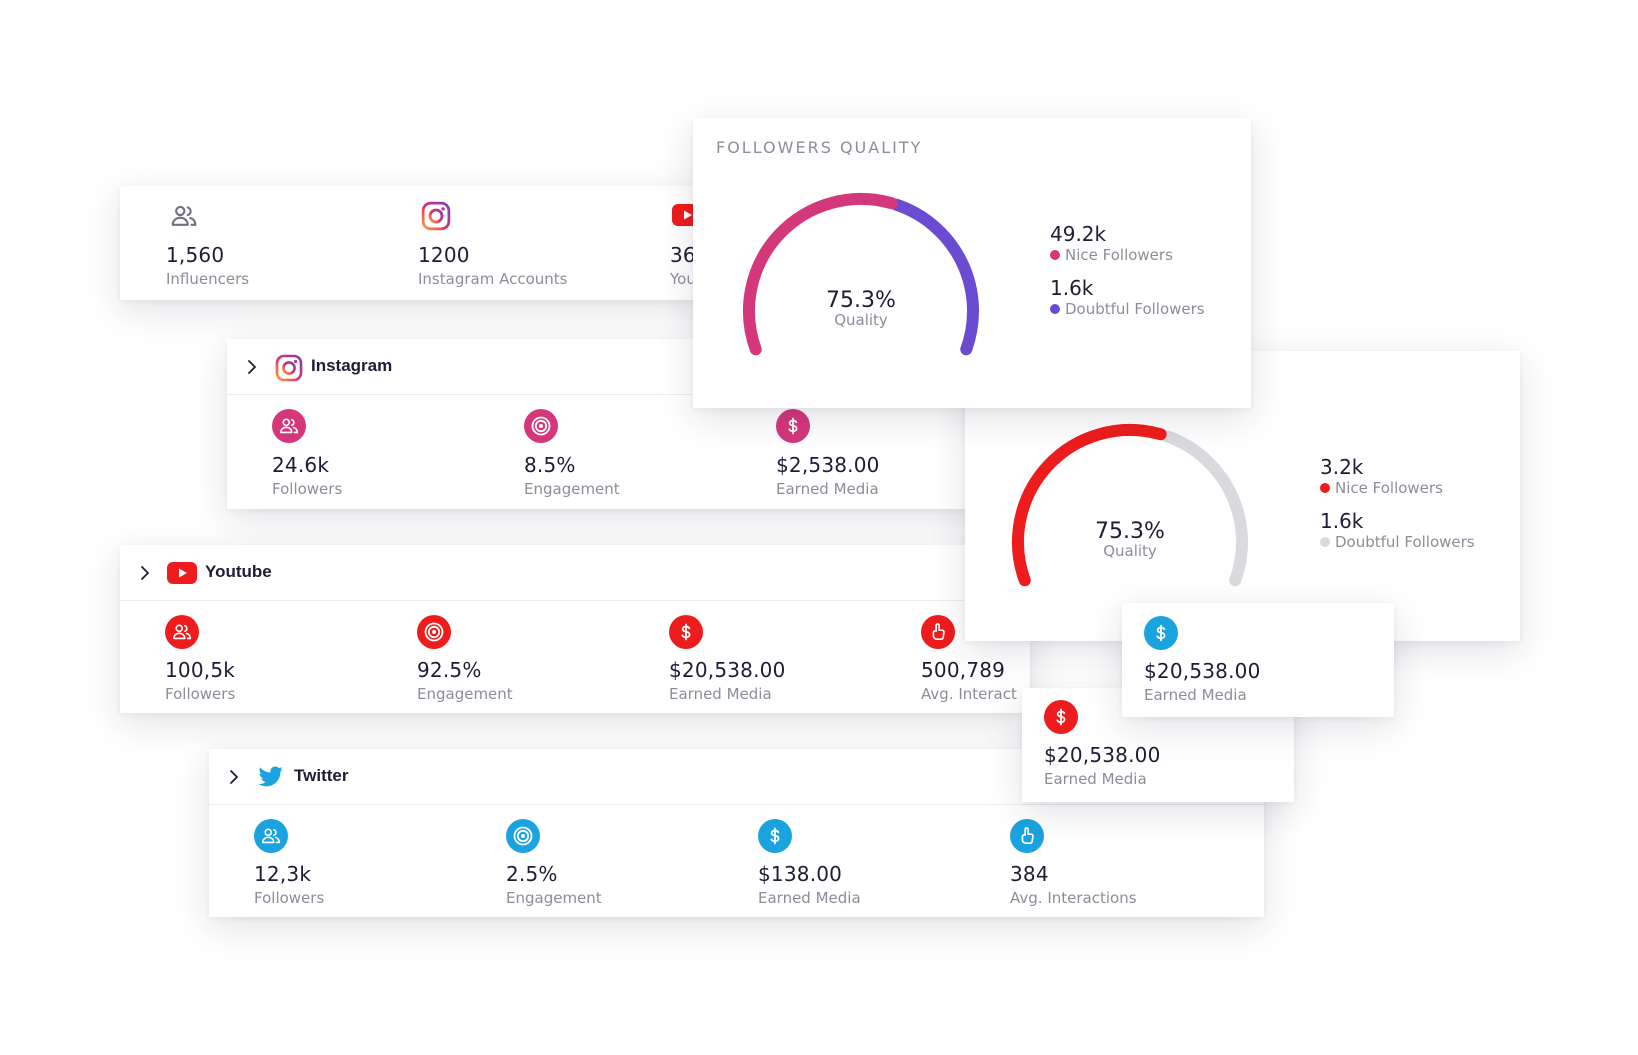 The width and height of the screenshot is (1638, 1055). I want to click on instagram-header: Instagram, so click(607, 367).